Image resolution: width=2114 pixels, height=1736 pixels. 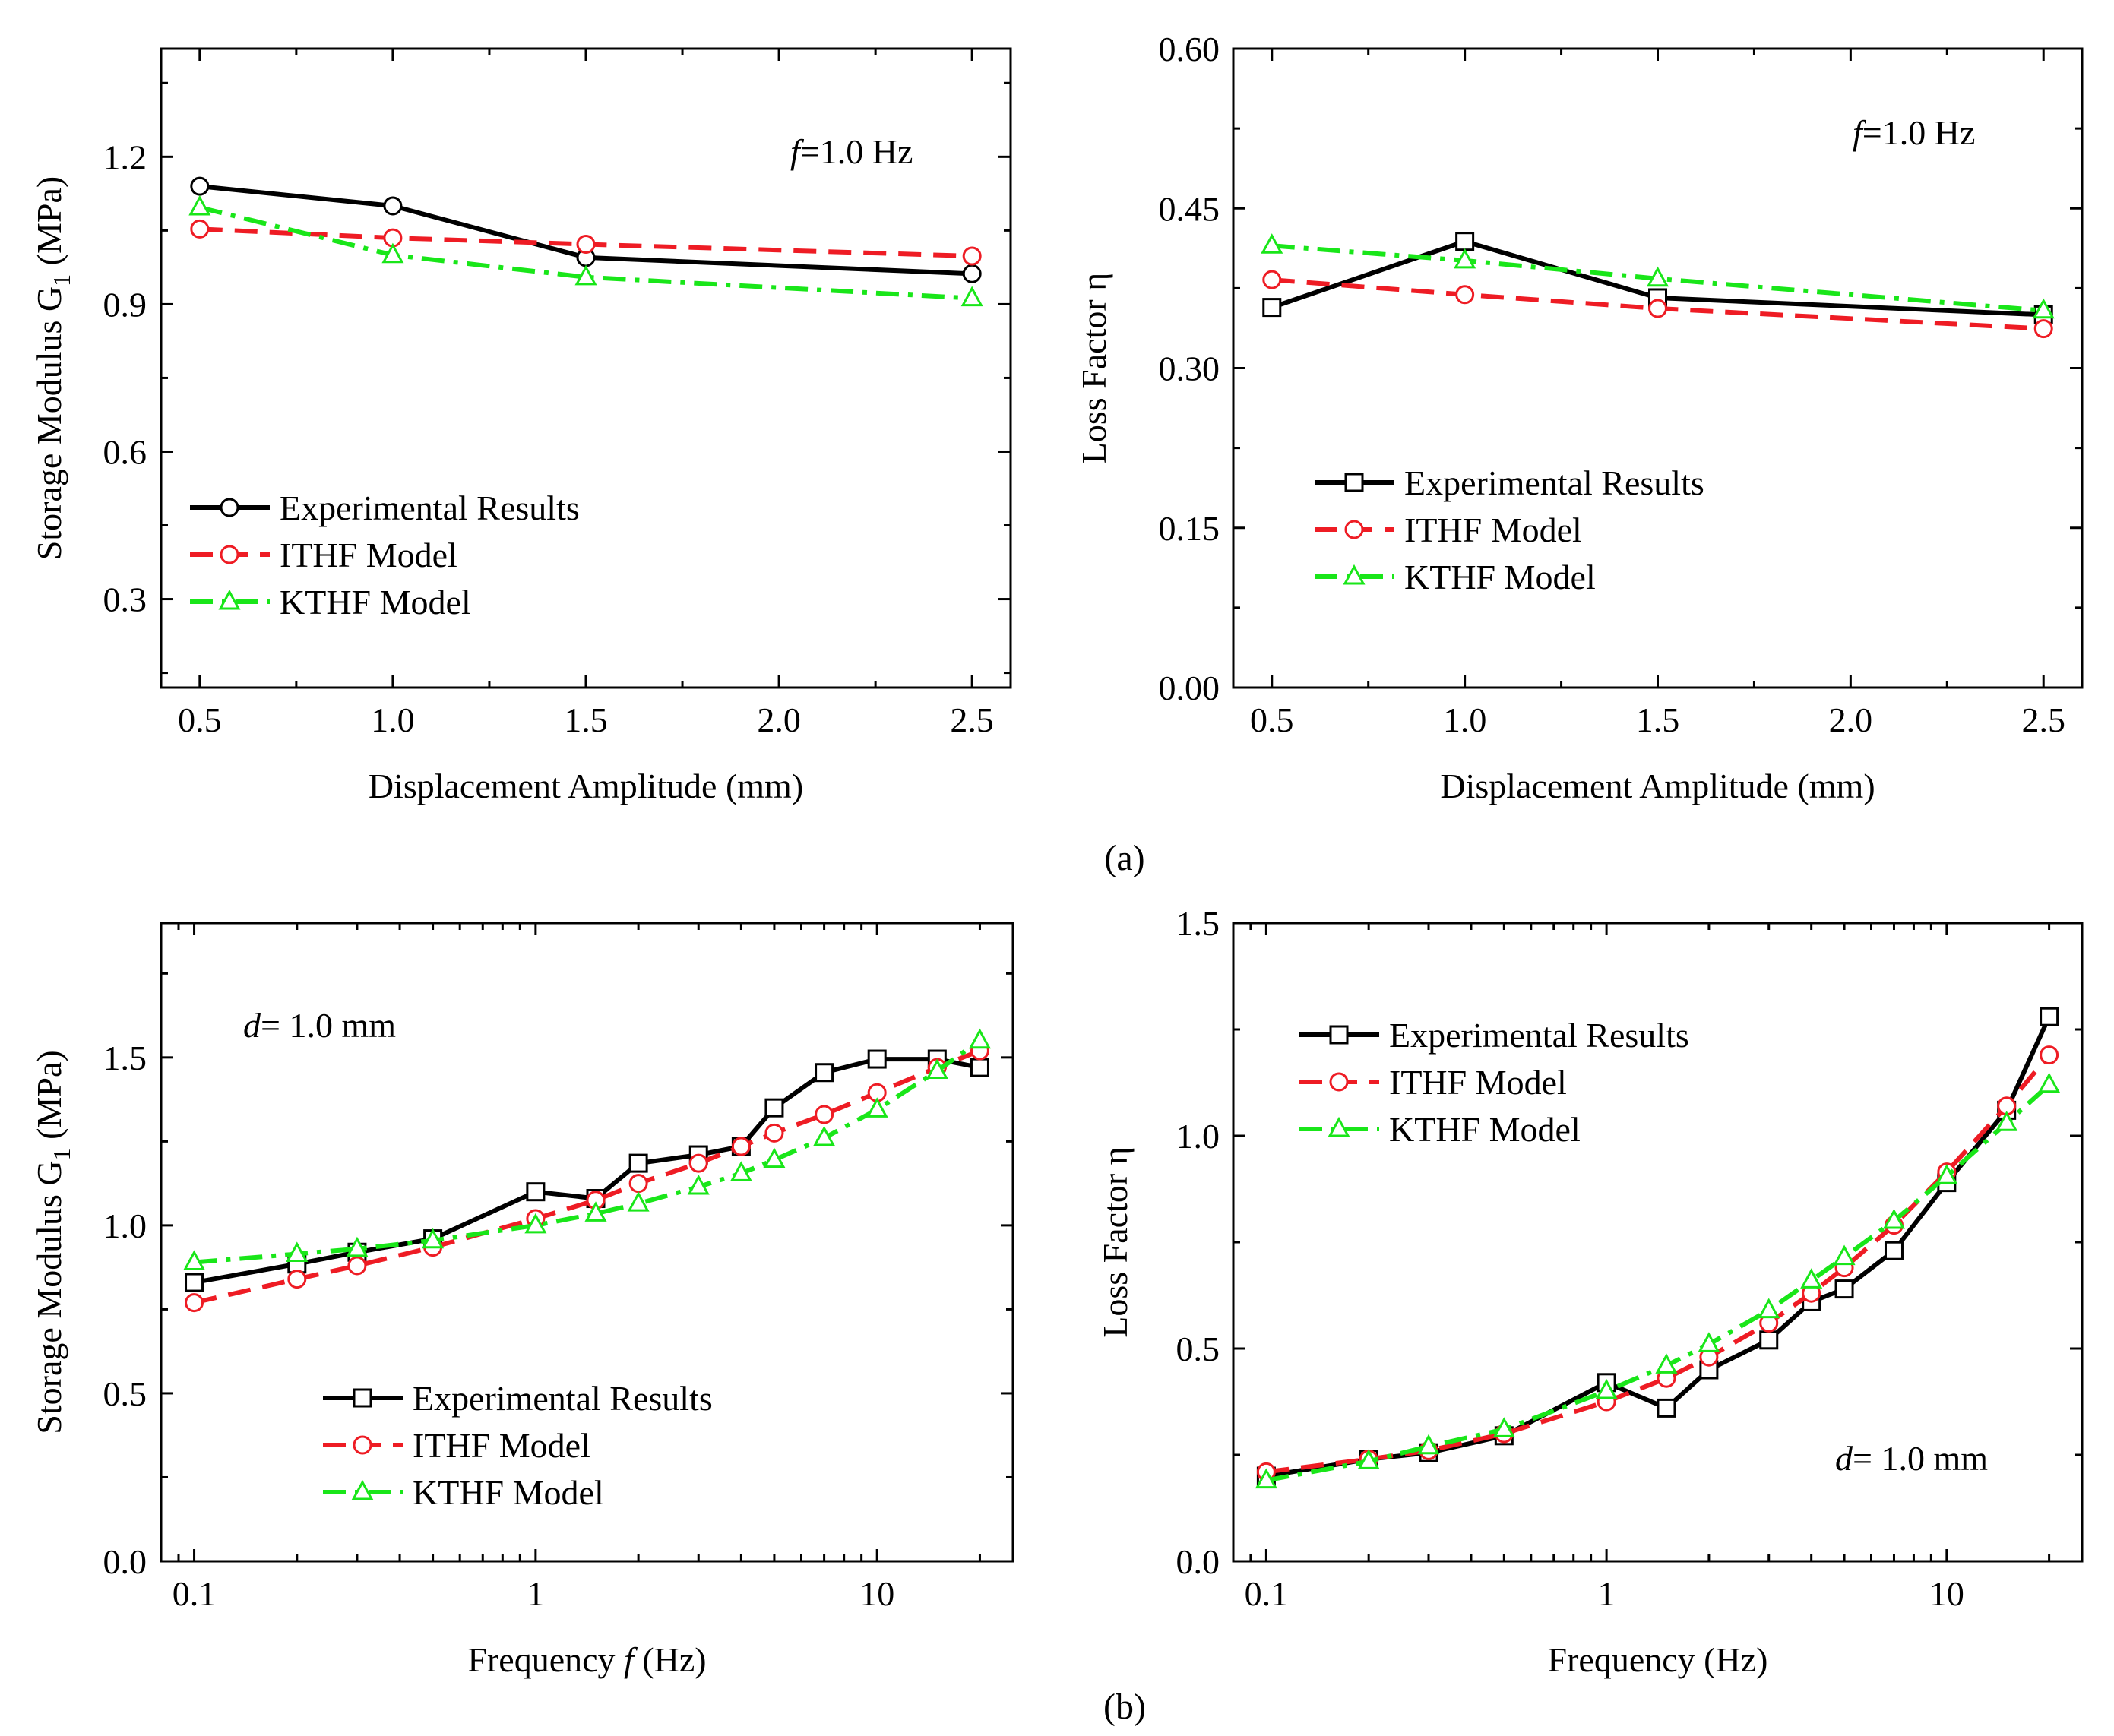 I want to click on panel-label-b: (b), so click(x=1124, y=1707).